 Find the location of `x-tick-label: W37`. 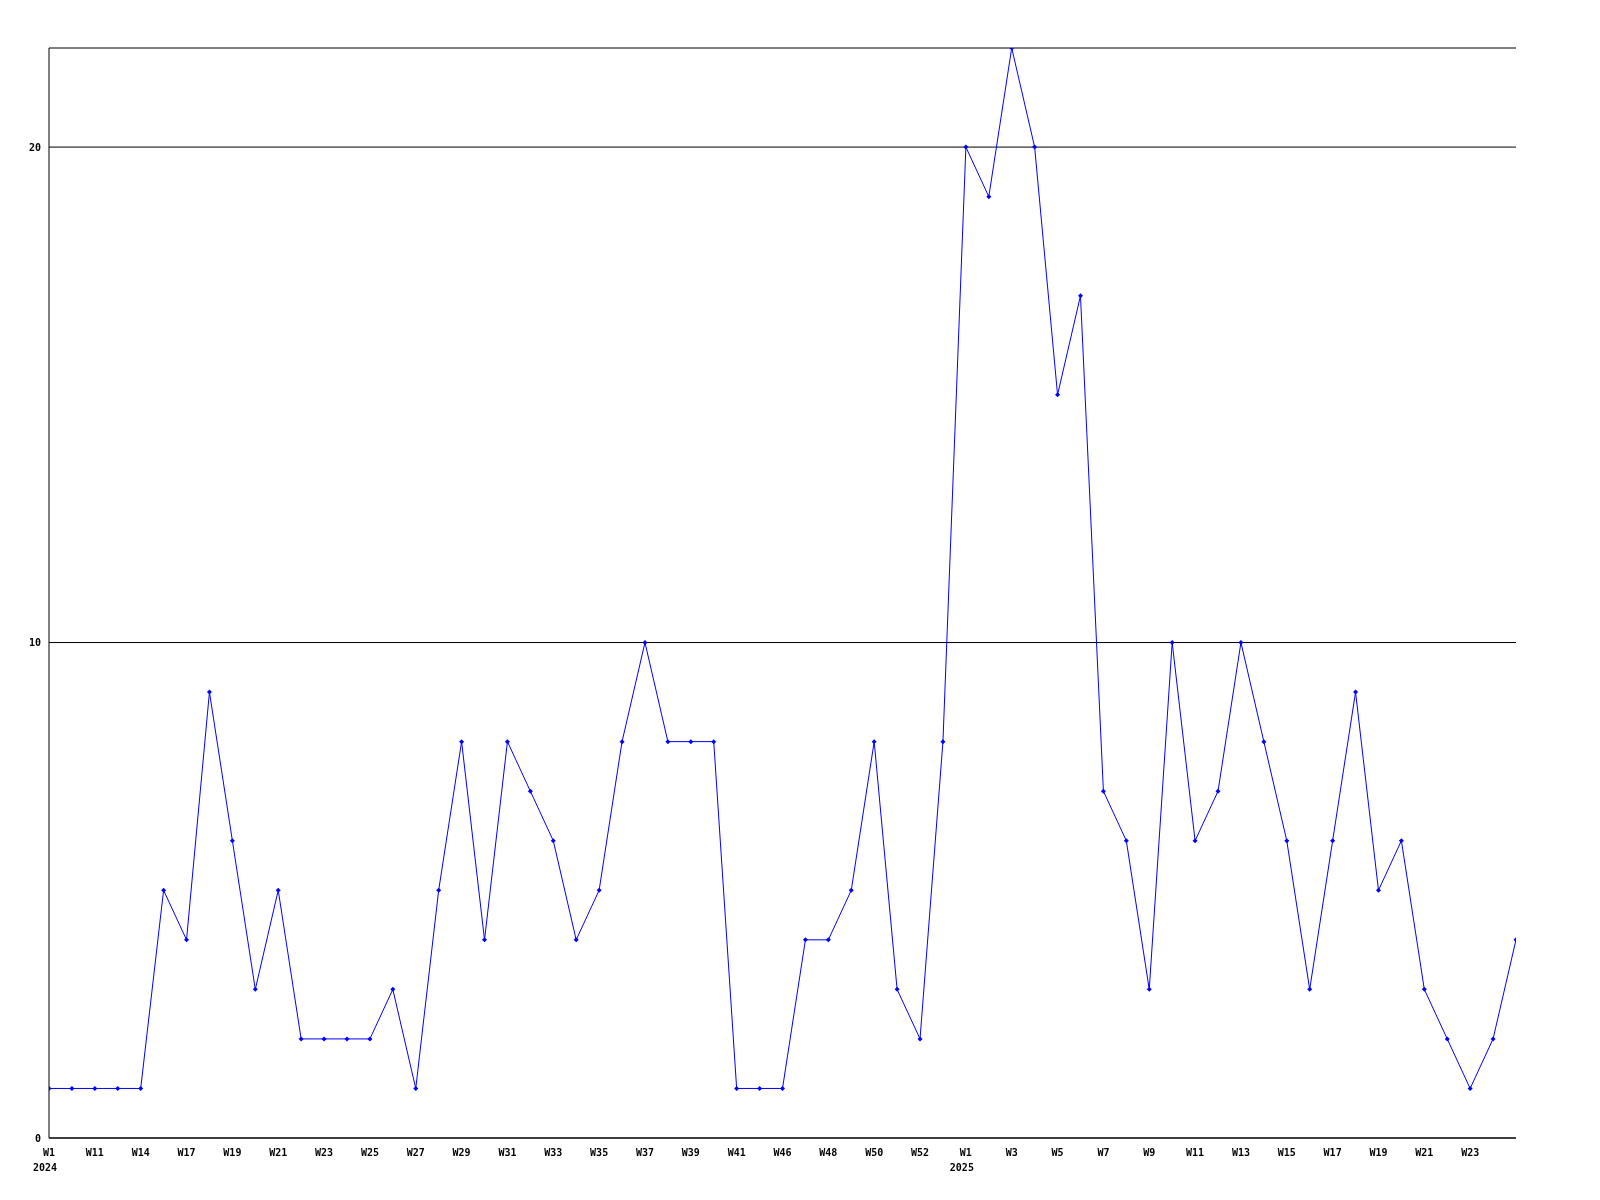

x-tick-label: W37 is located at coordinates (644, 1152).